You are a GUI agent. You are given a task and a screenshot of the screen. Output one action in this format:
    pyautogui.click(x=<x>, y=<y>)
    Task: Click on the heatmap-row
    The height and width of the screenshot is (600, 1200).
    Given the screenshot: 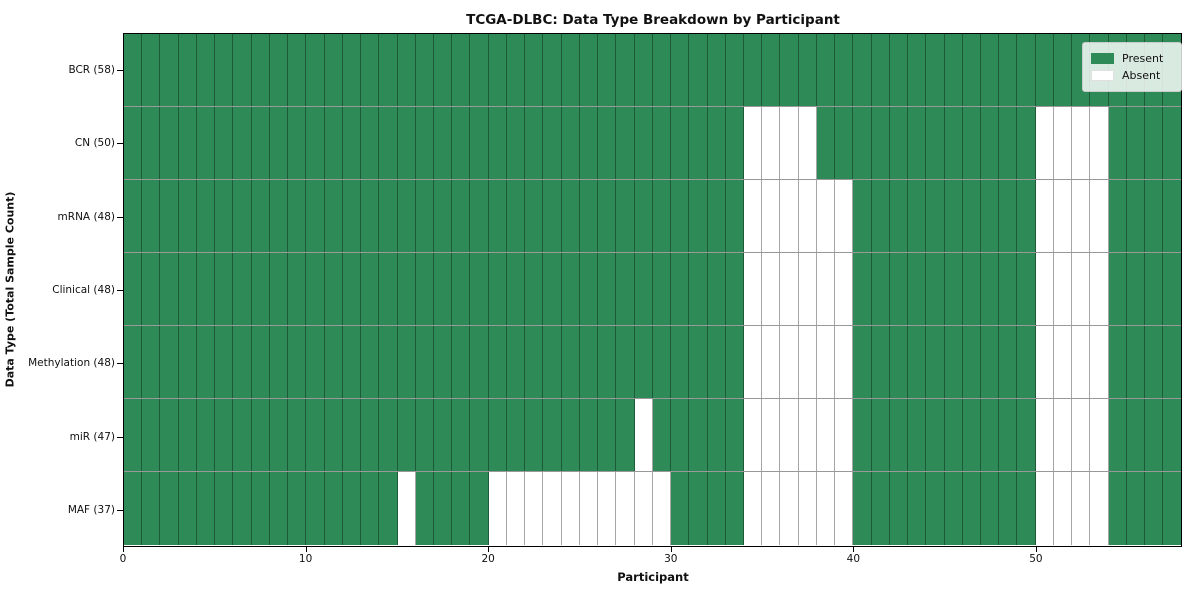 What is the action you would take?
    pyautogui.click(x=652, y=143)
    